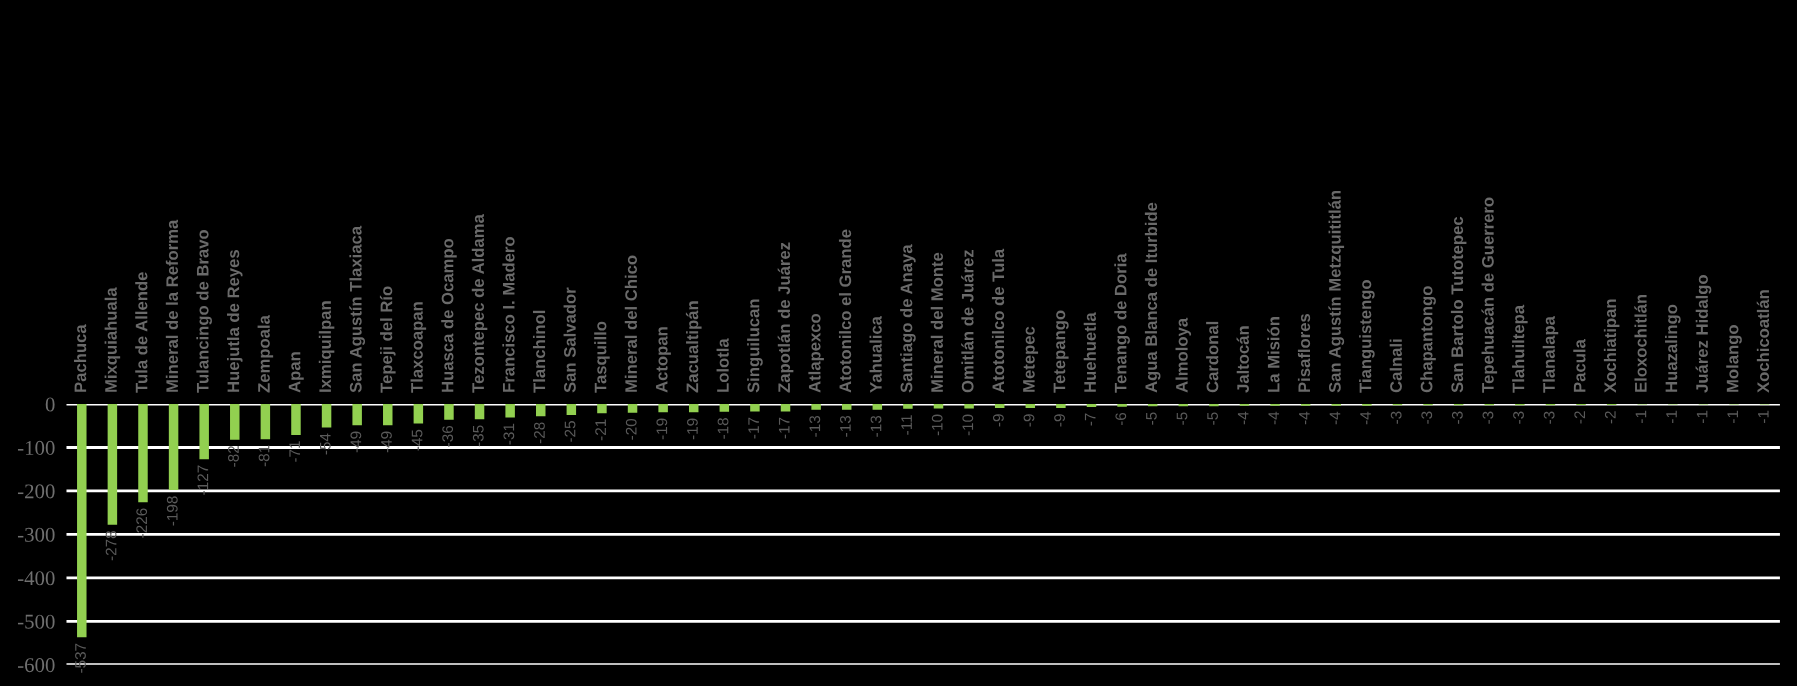 The image size is (1797, 686). Describe the element at coordinates (1122, 323) in the screenshot. I see `x-tick-label: Tenango de Doria` at that location.